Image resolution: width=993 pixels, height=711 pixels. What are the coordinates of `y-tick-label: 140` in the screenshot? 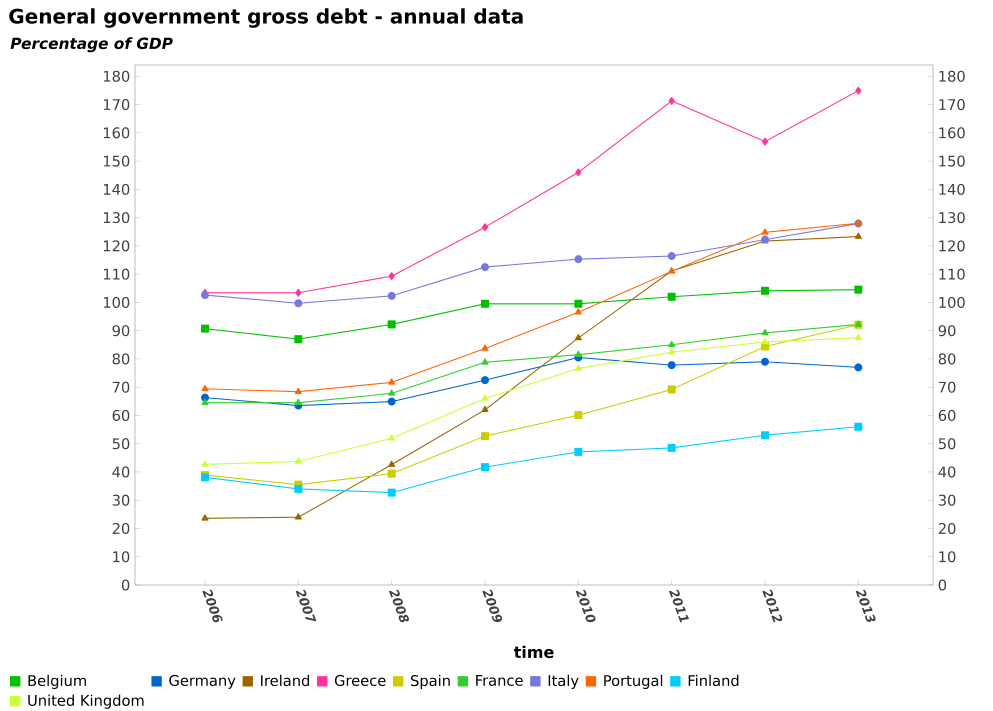 It's located at (952, 189).